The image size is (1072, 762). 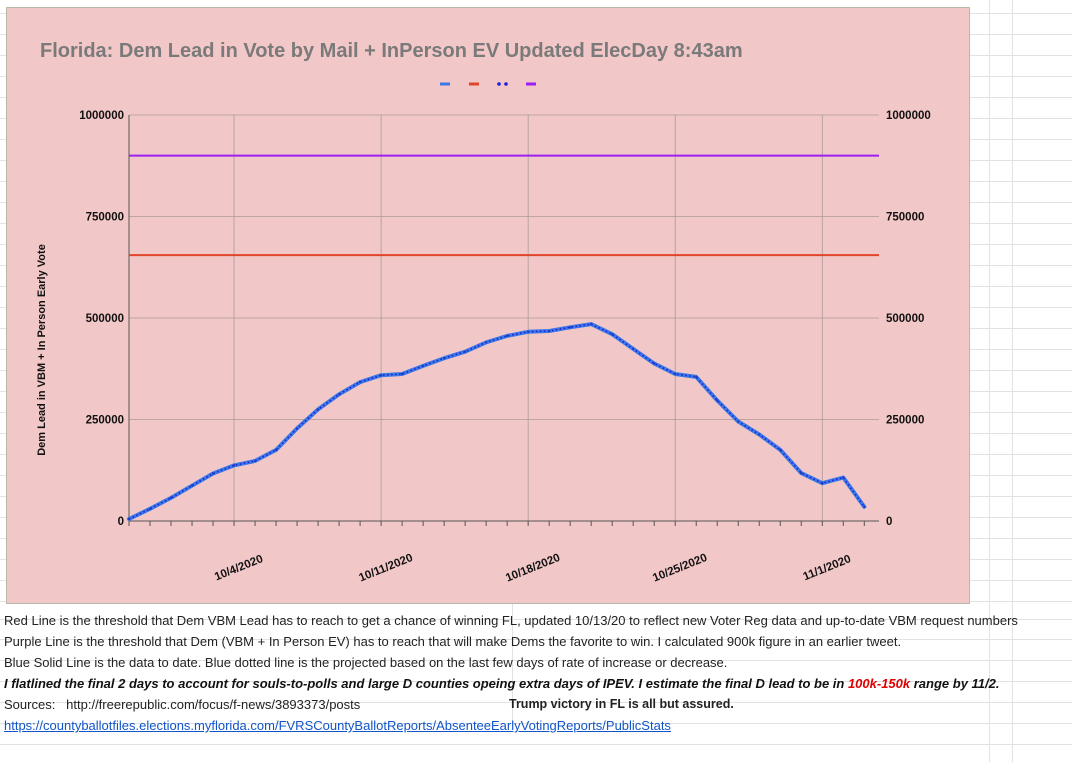 I want to click on note-estimate-tail: range by 11/2., so click(x=955, y=683).